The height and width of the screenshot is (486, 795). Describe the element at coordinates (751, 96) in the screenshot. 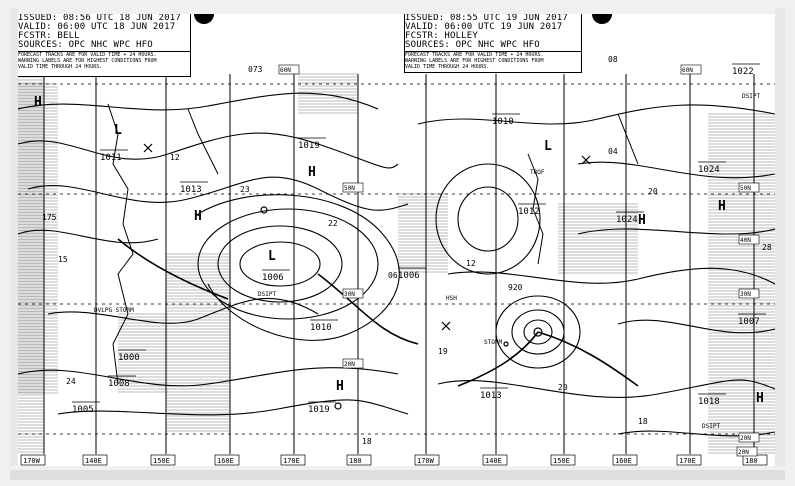

I see `dsipt-label-right: DSIPT` at that location.